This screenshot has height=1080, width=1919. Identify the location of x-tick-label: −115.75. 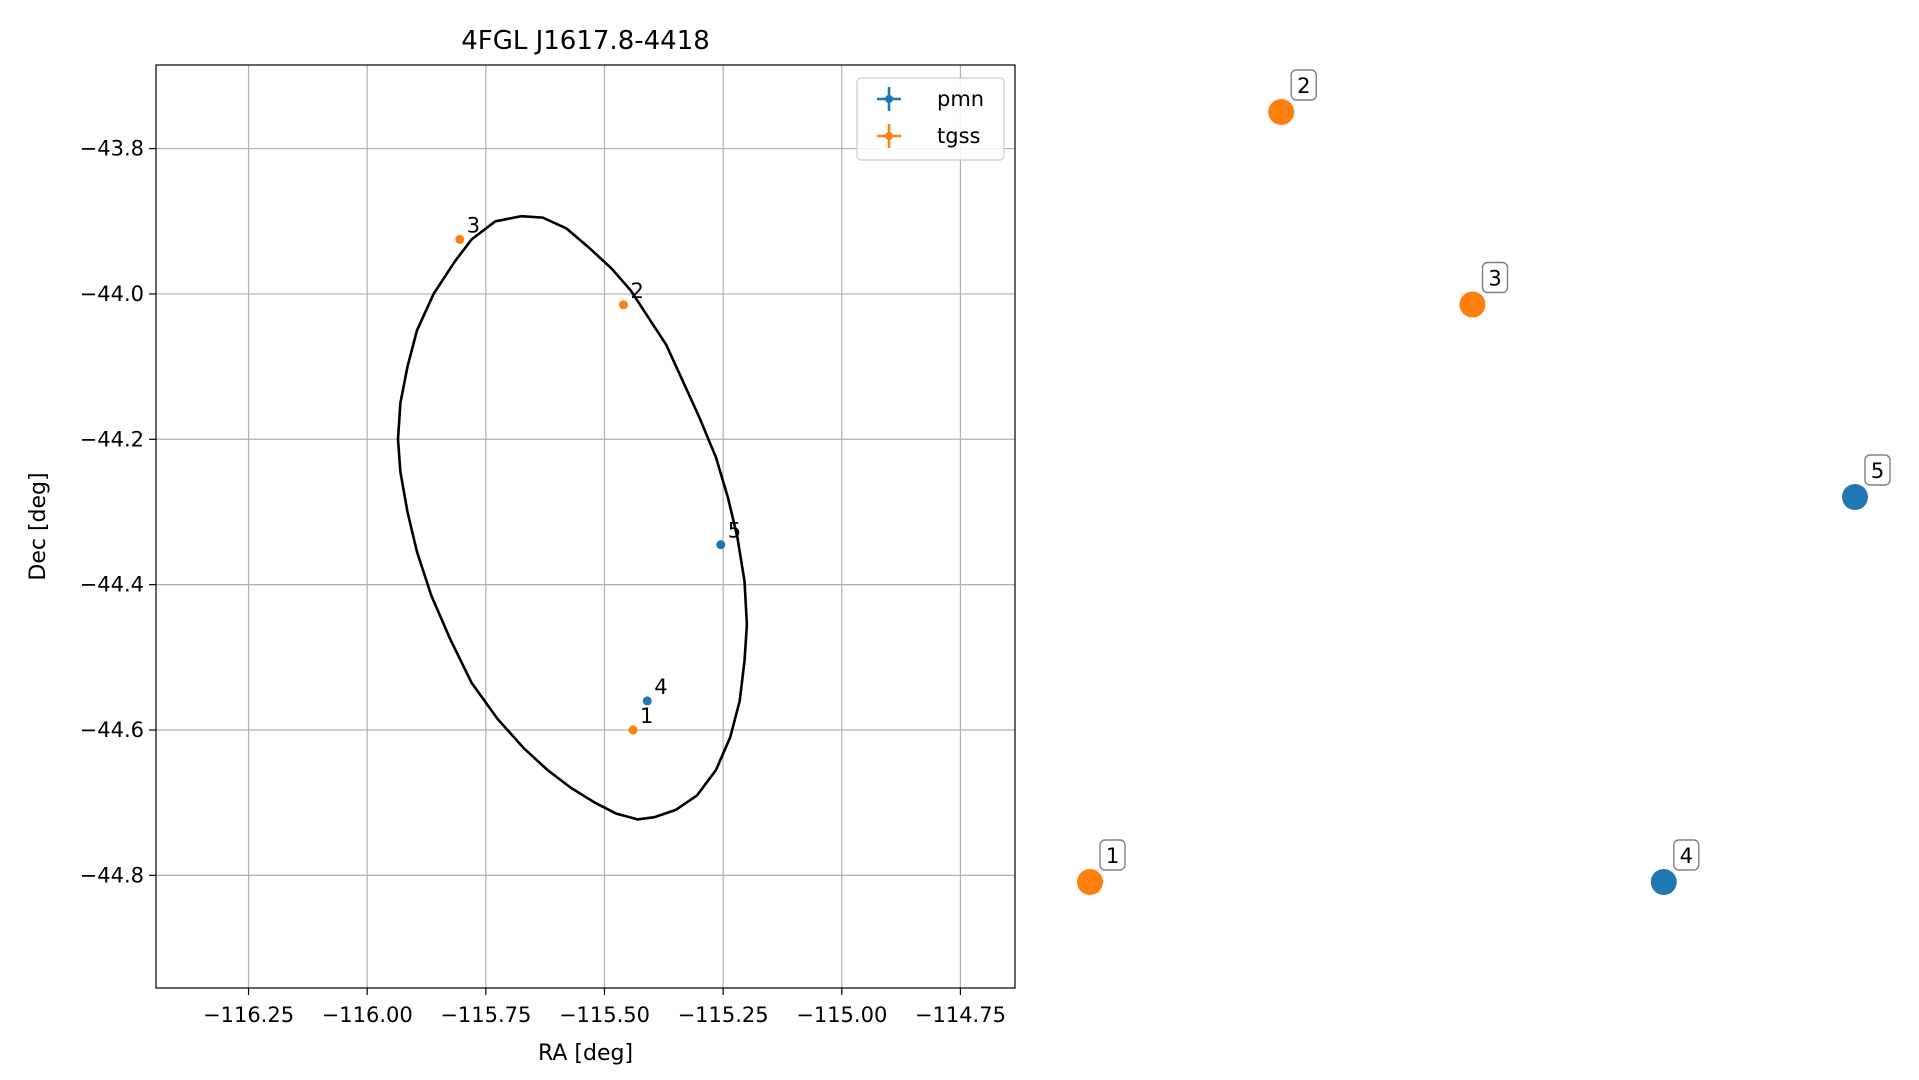
(485, 1015).